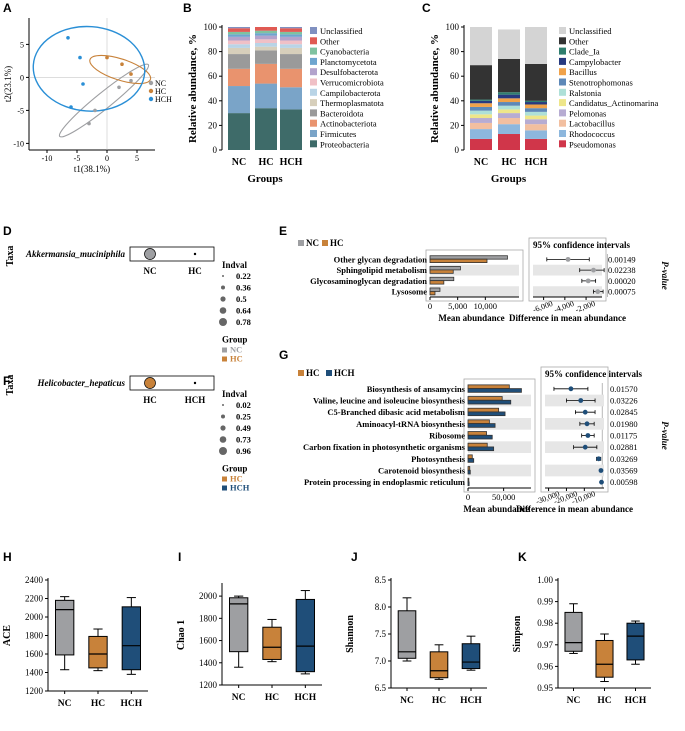 Image resolution: width=685 pixels, height=731 pixels. I want to click on x-axis-label: Groups, so click(509, 179).